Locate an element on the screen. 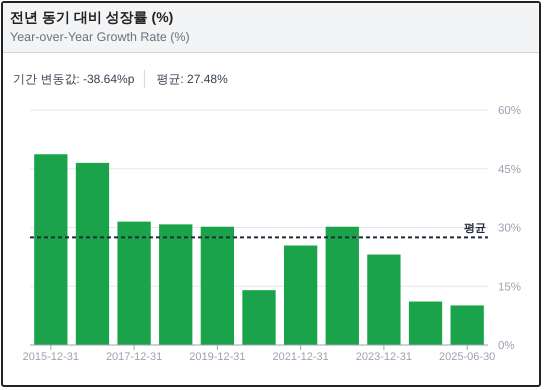  ref-line-label: 평균 is located at coordinates (475, 228).